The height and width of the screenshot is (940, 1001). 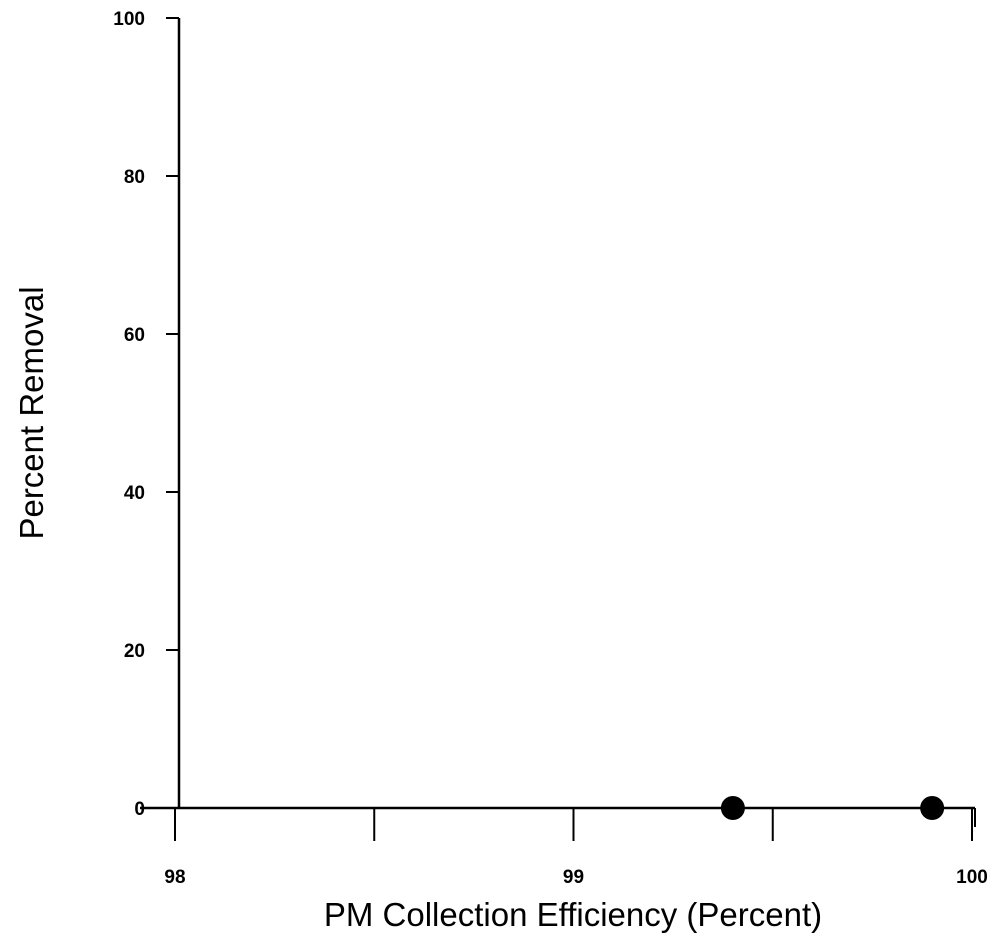 I want to click on x-tick-label: 99, so click(x=573, y=877).